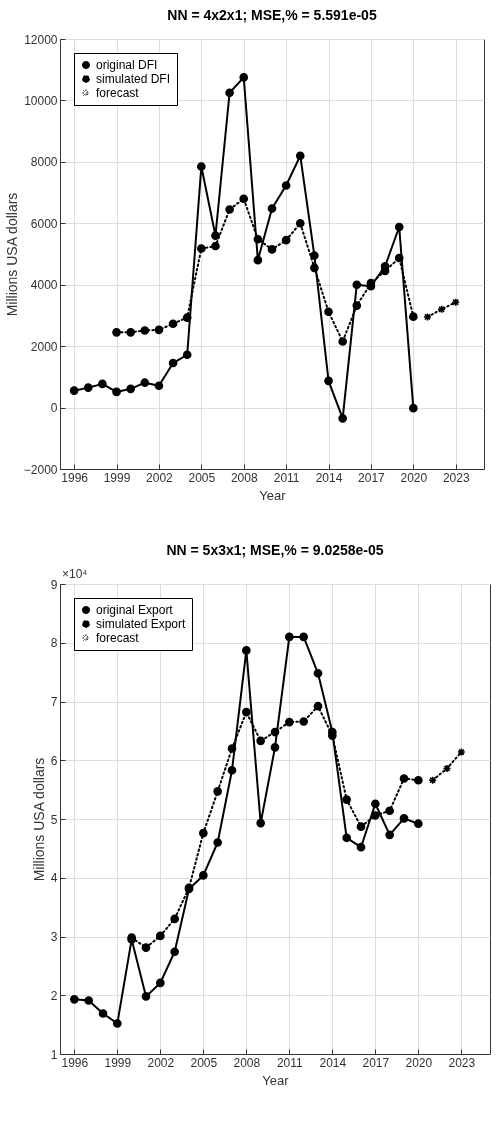 The image size is (501, 1133). What do you see at coordinates (141, 624) in the screenshot?
I see `legend-label: simulated Export` at bounding box center [141, 624].